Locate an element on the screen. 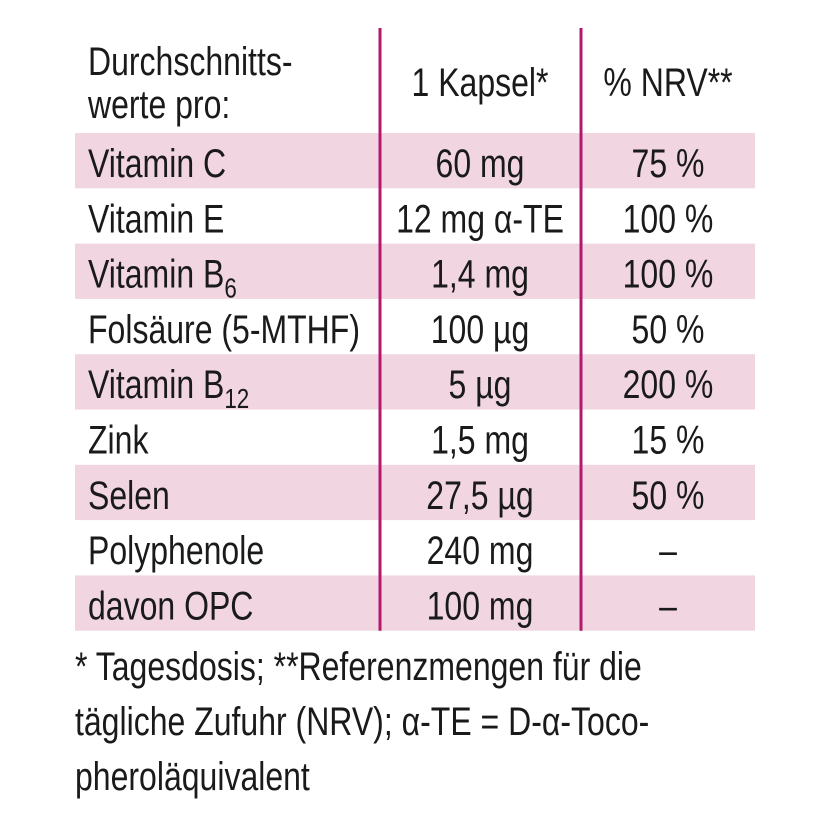 This screenshot has width=840, height=840. footnote-line: pheroläquivalent is located at coordinates (192, 776).